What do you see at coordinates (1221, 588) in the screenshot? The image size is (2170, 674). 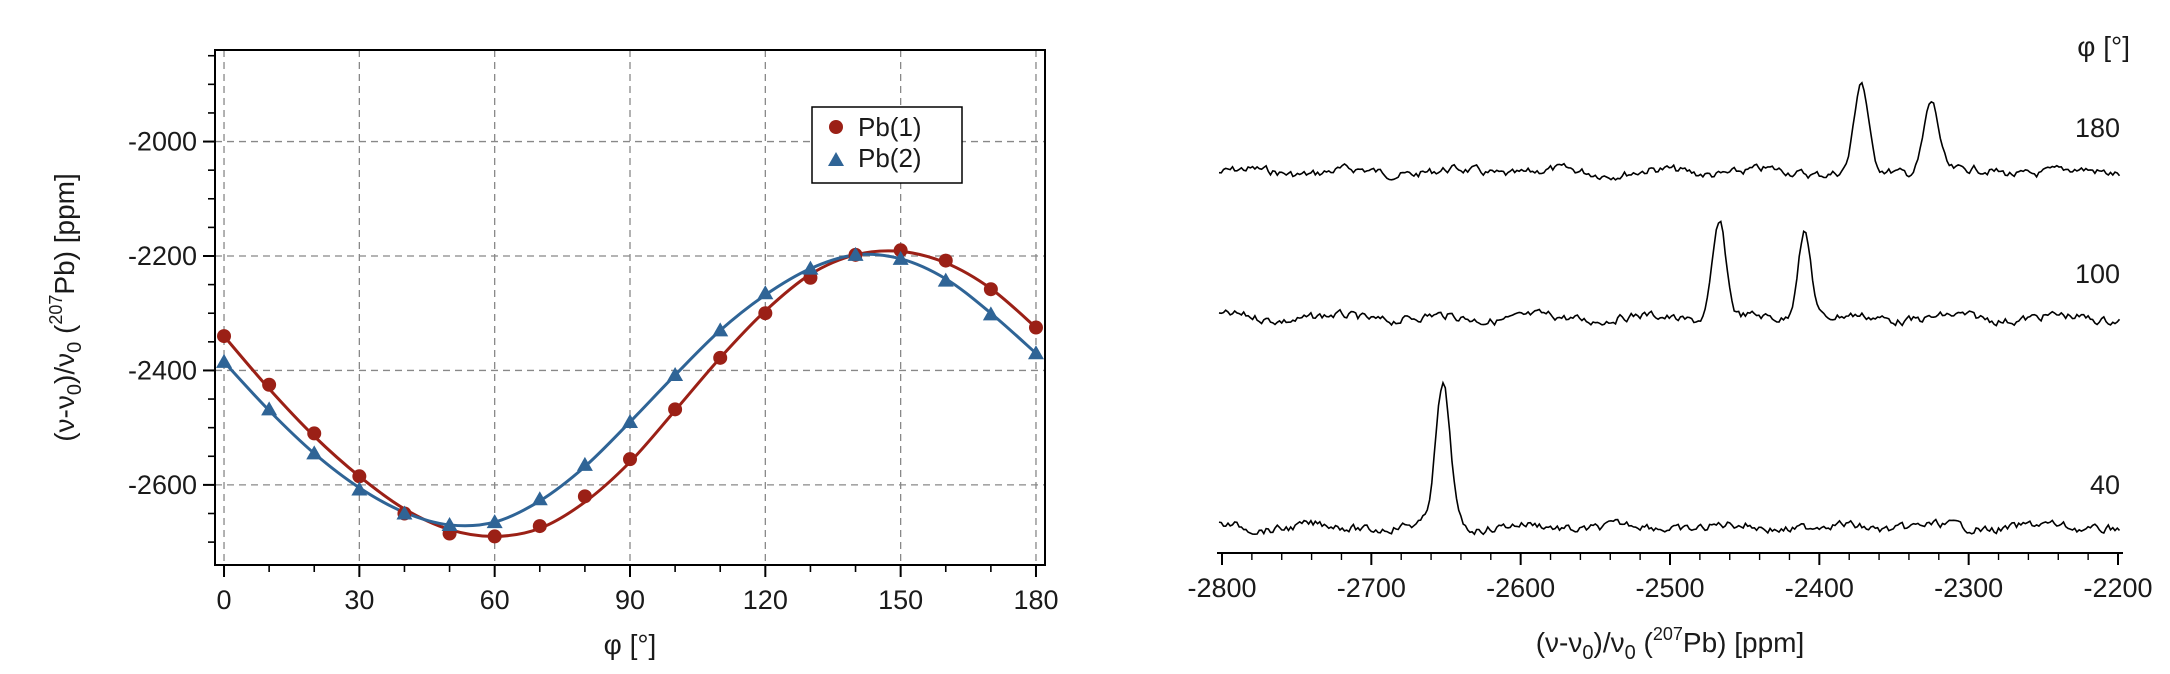 I see `x-tick-label: -2800` at bounding box center [1221, 588].